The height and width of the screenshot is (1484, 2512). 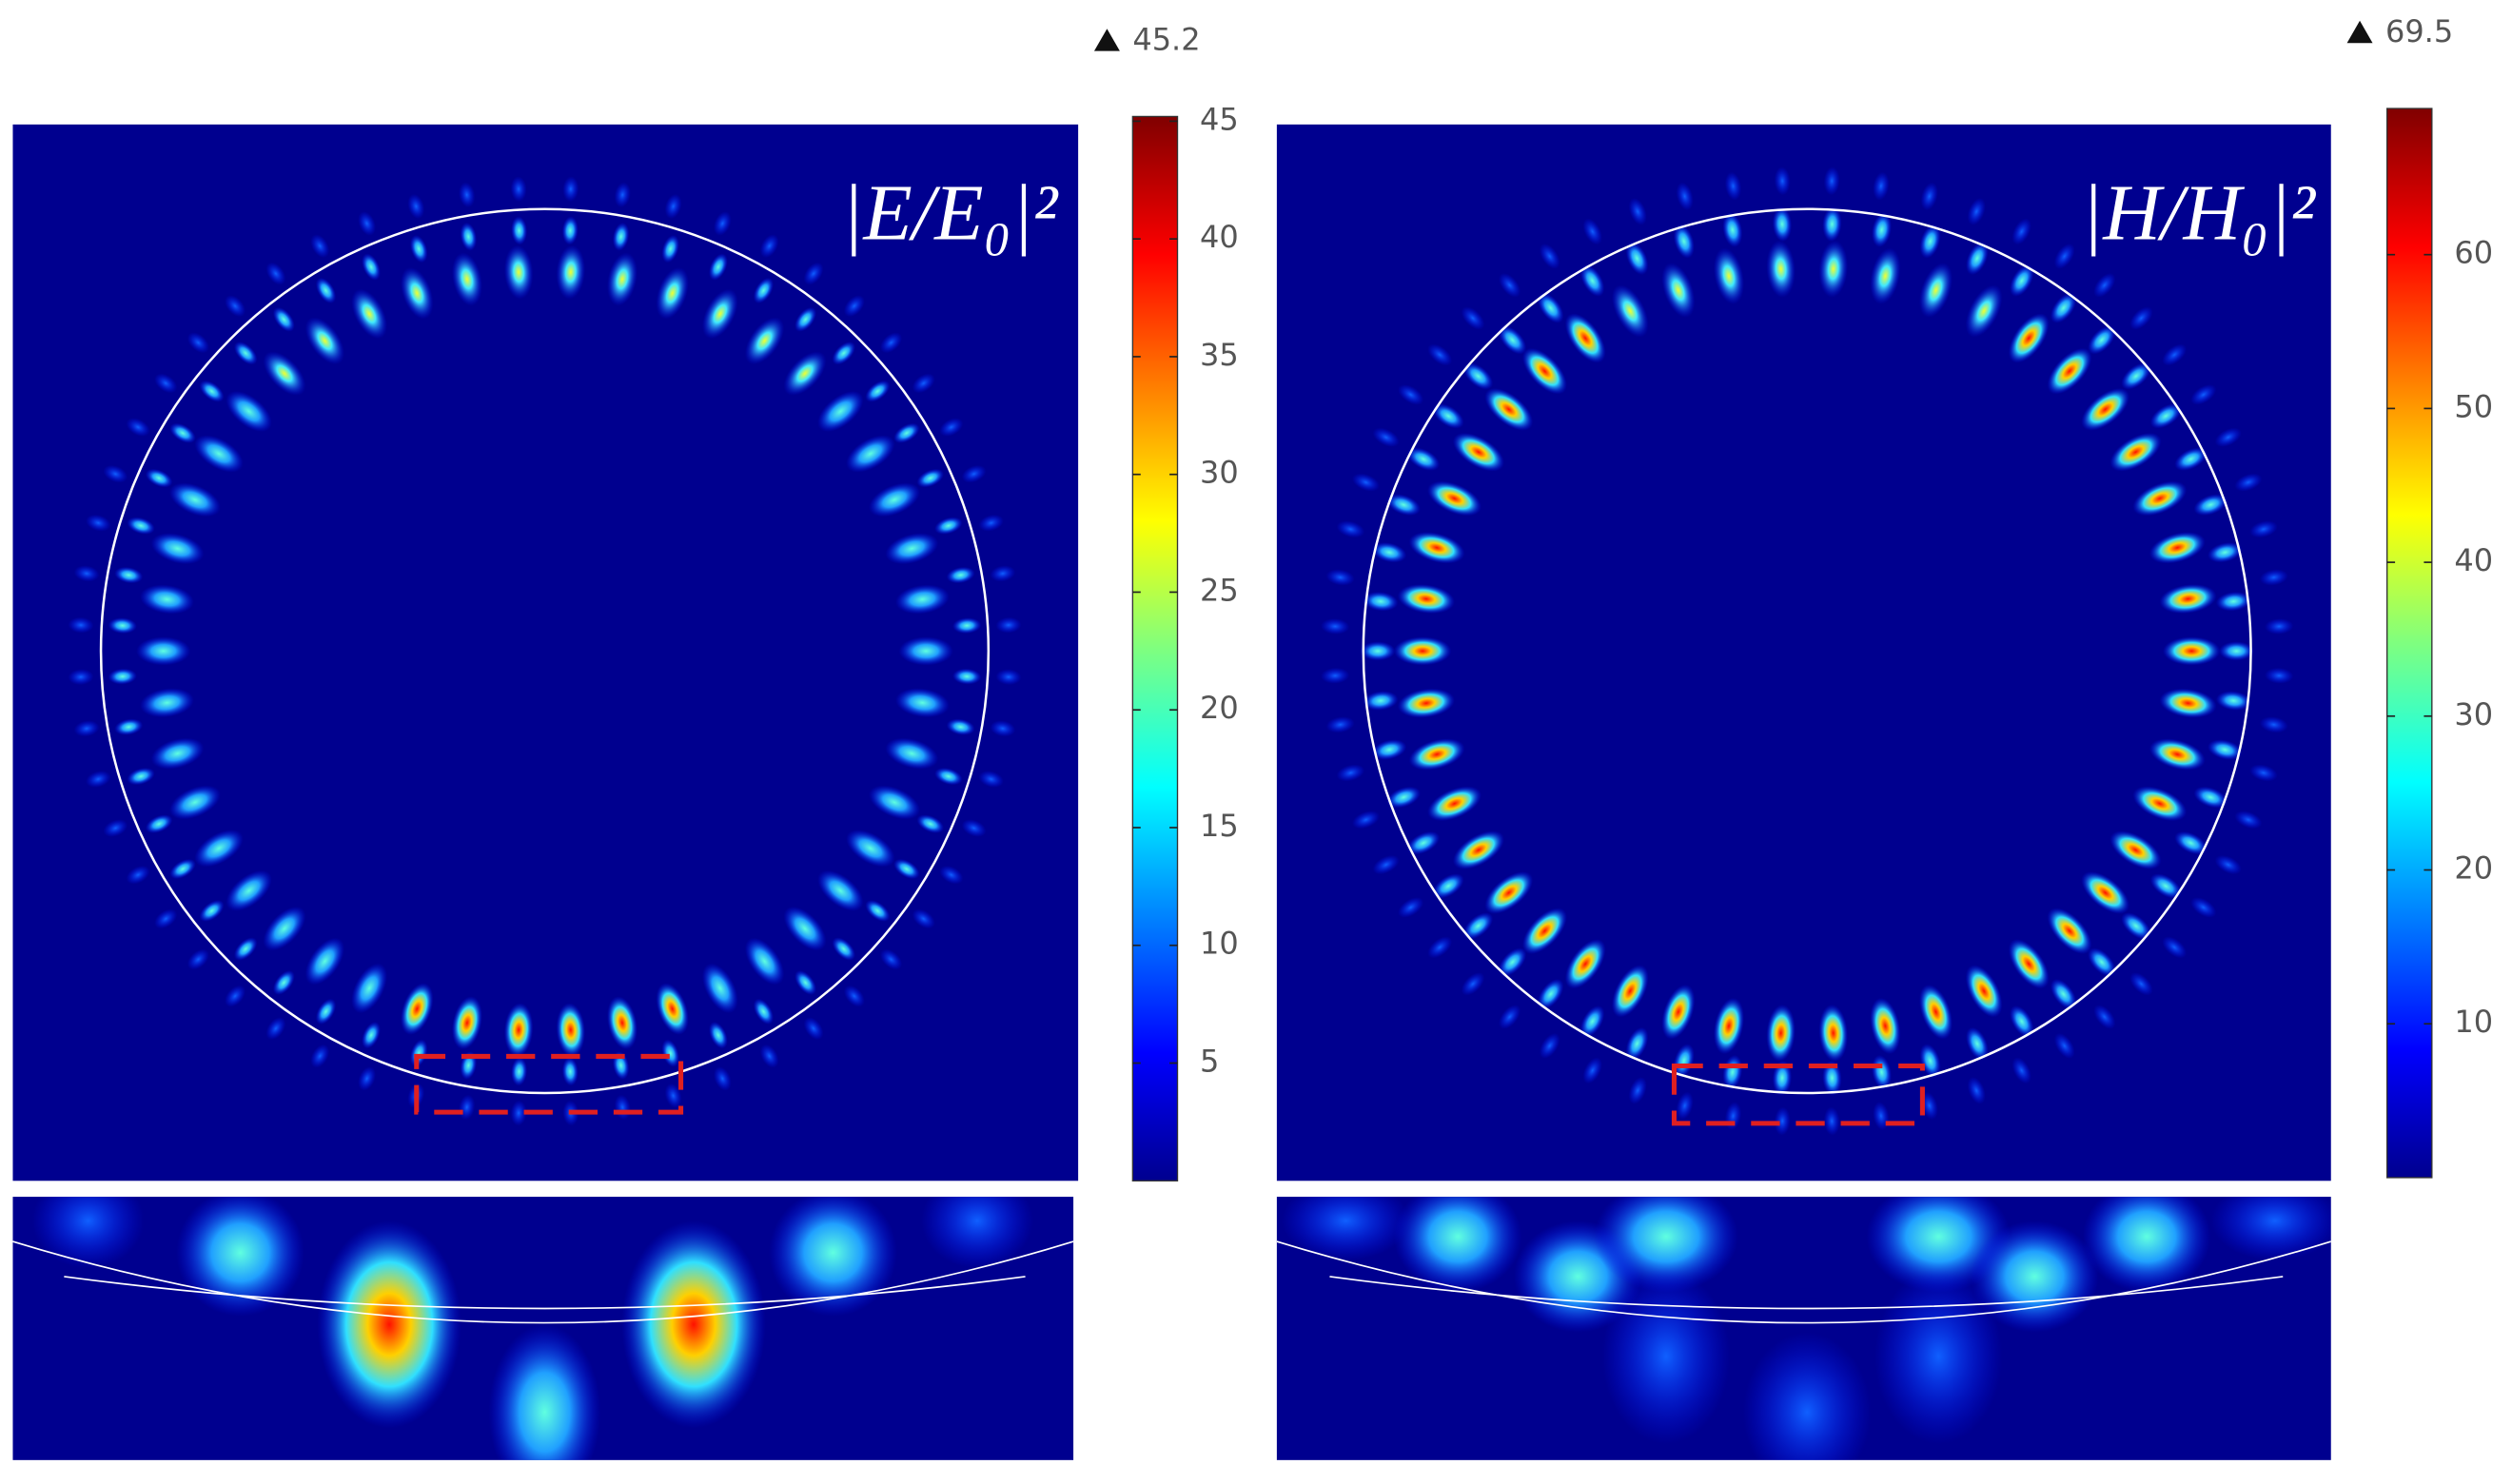 What do you see at coordinates (2473, 406) in the screenshot?
I see `colorbar-tick-label: 50` at bounding box center [2473, 406].